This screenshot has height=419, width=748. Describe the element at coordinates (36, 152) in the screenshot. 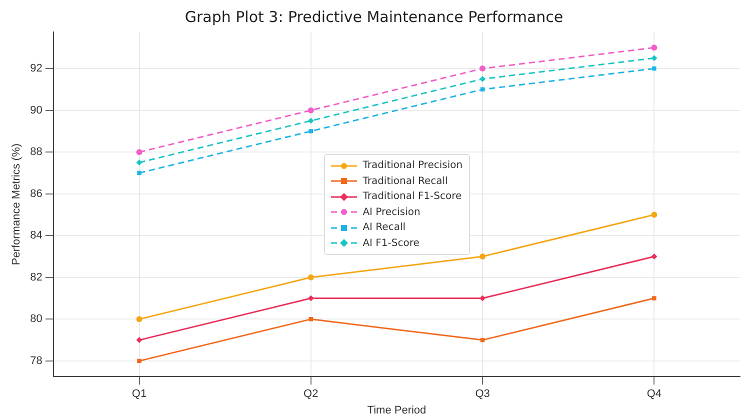

I see `y-tick-label: 88` at that location.